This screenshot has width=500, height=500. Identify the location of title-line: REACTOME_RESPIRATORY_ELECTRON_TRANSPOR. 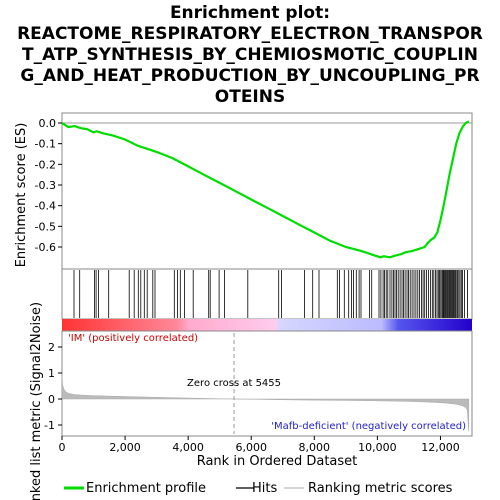
(250, 34).